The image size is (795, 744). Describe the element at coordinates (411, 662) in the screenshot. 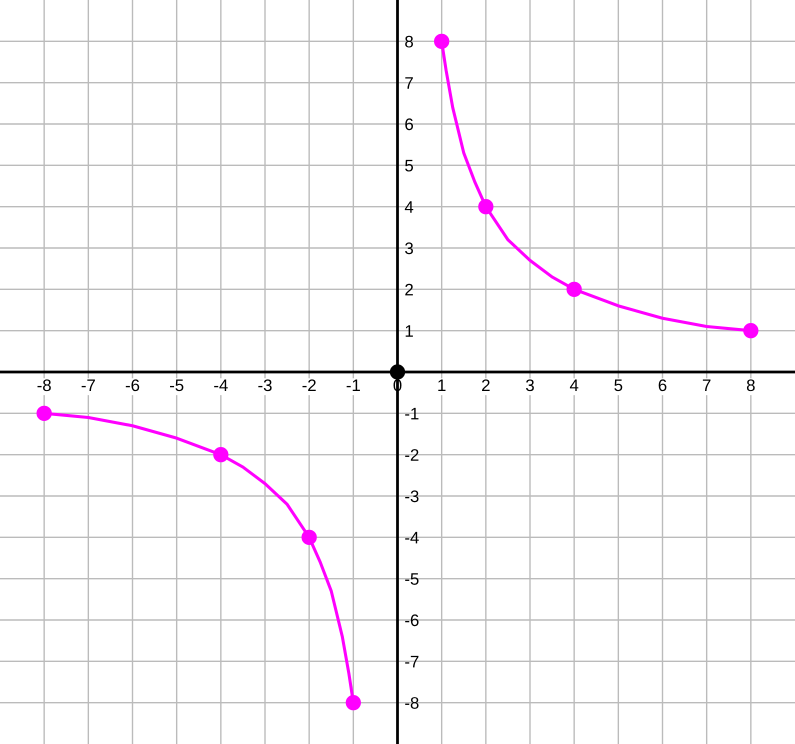

I see `y-tick-label: -7` at that location.